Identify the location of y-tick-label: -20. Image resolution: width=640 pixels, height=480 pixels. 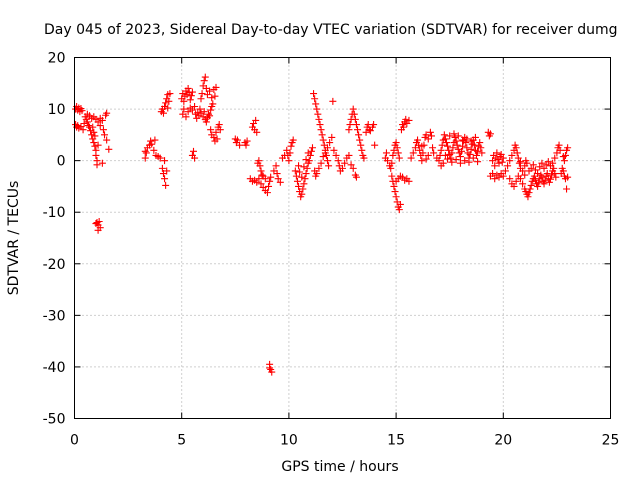
(54, 265).